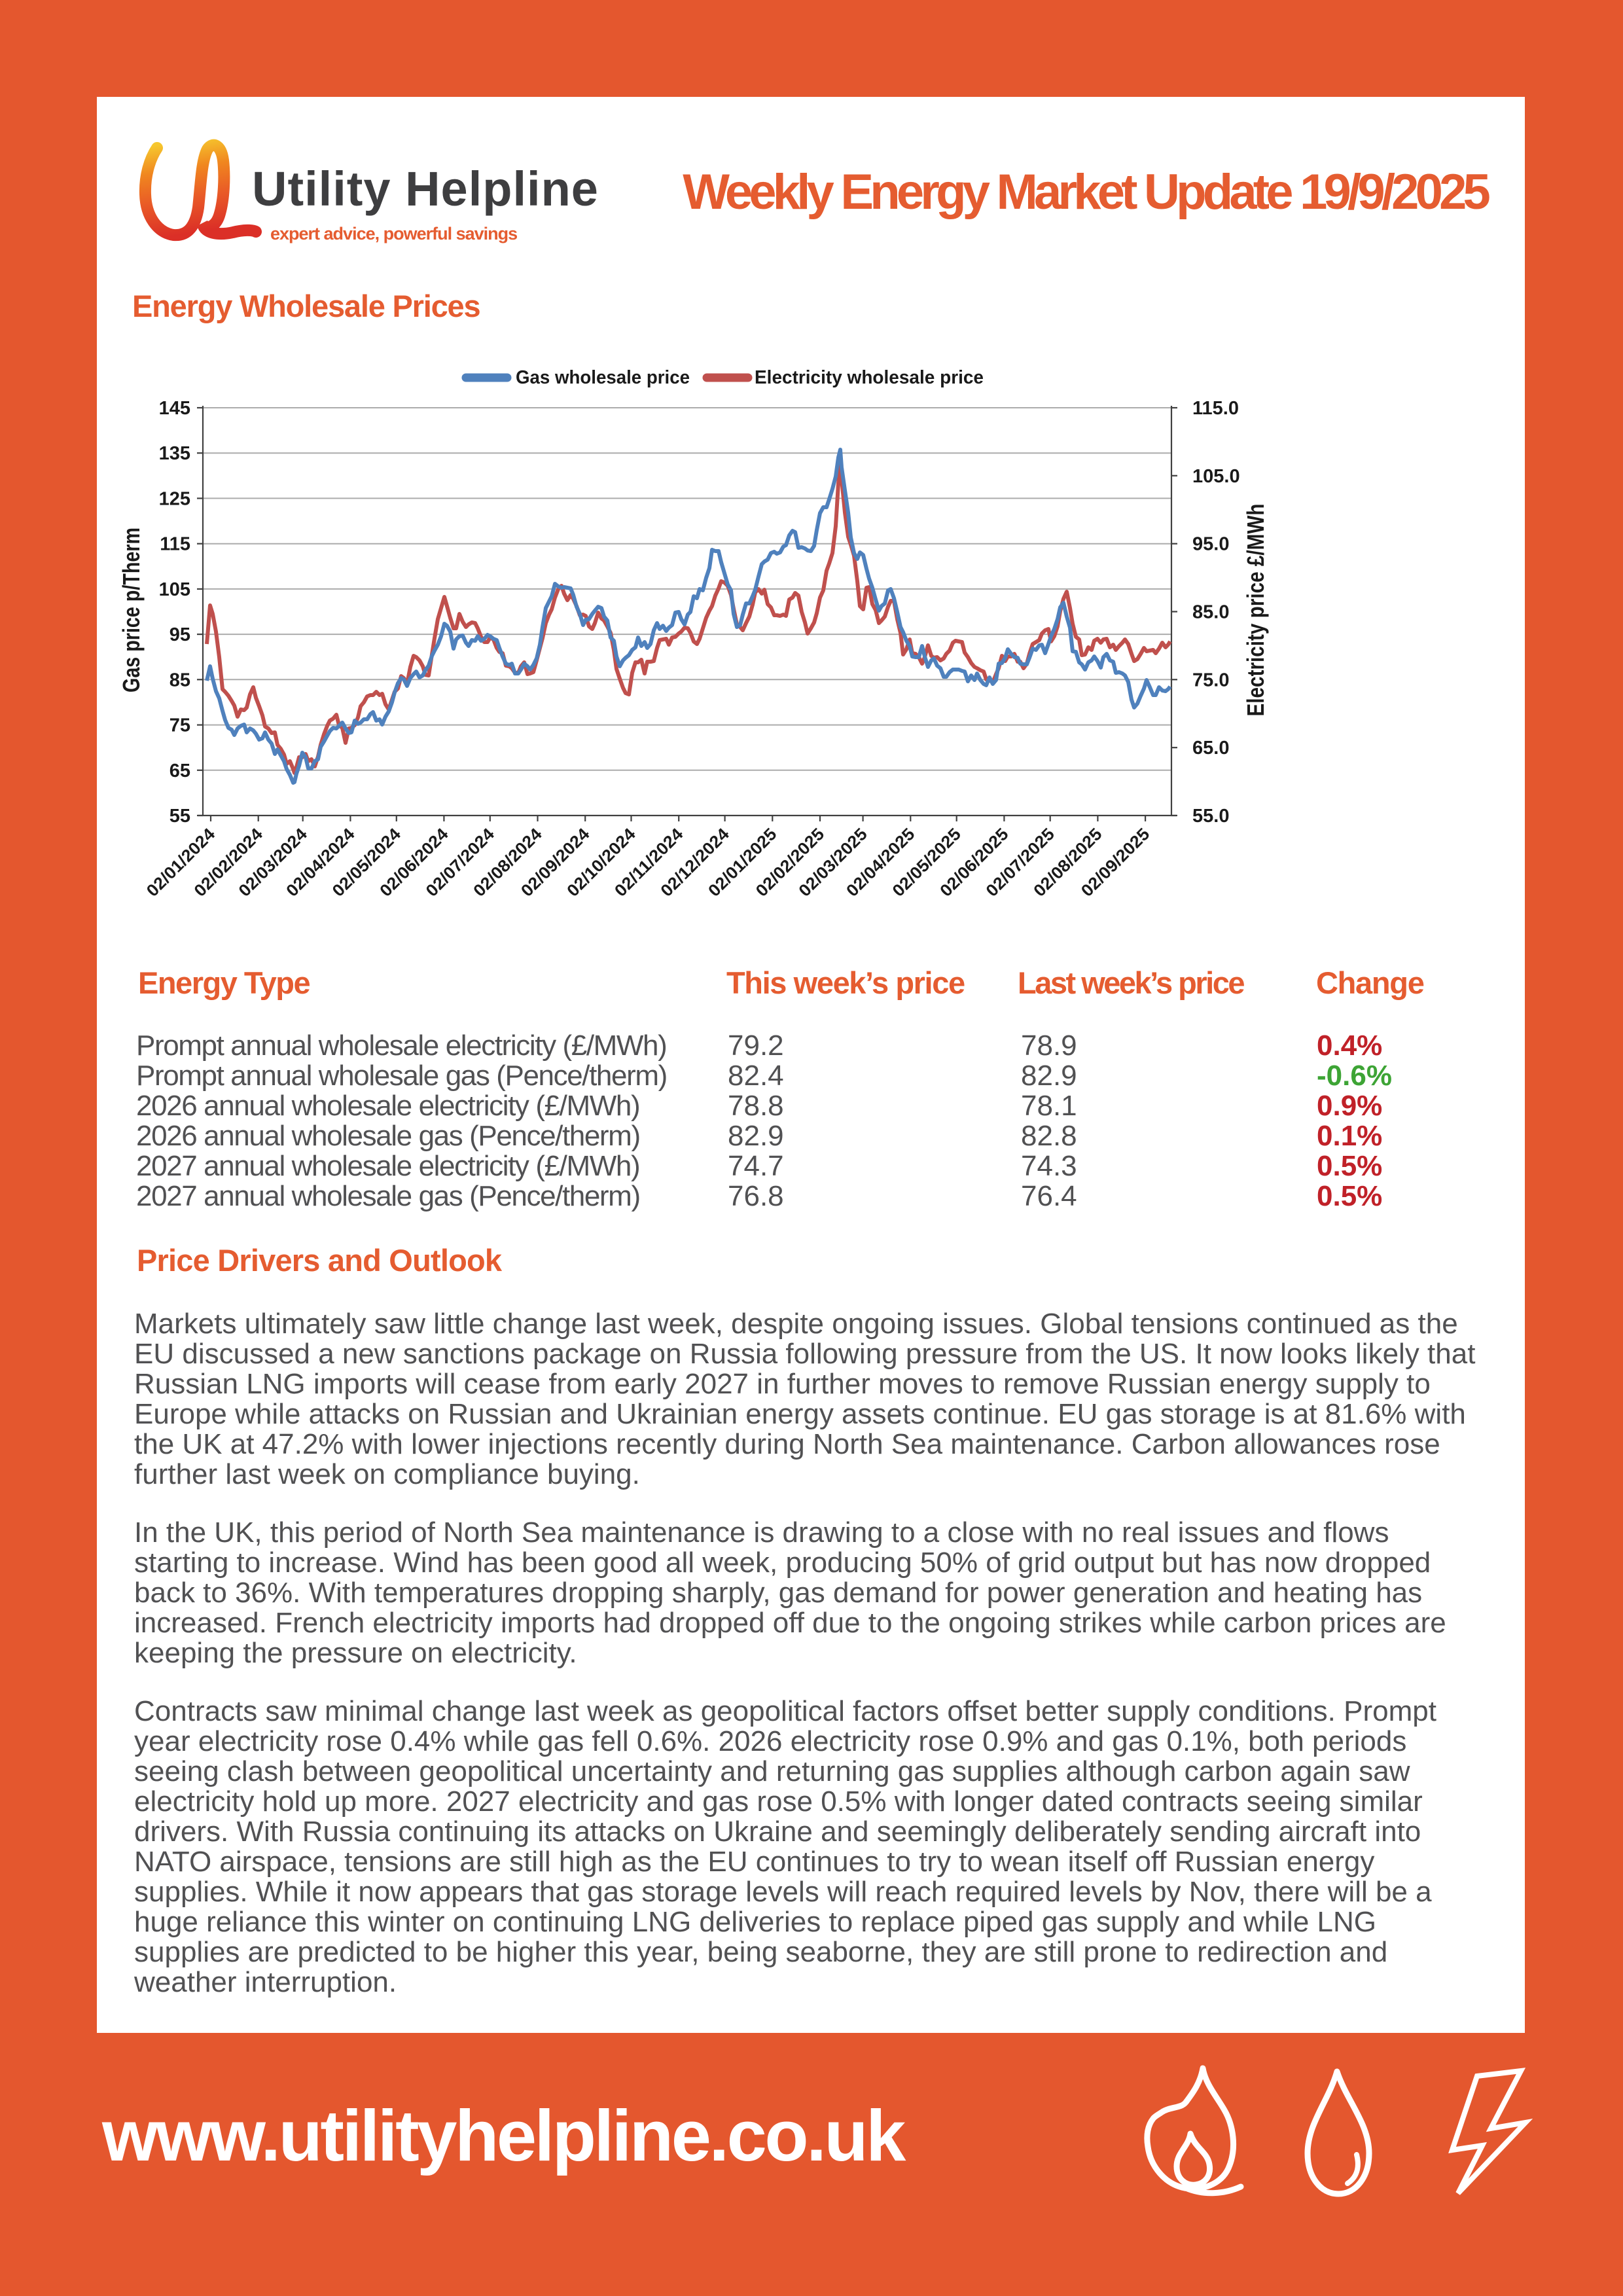  Describe the element at coordinates (1210, 680) in the screenshot. I see `svg-text: 75.0` at that location.